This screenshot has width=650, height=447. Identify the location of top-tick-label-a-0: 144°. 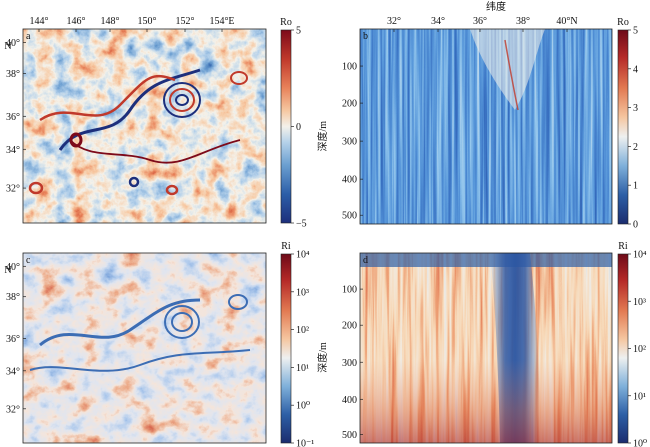
(39, 21).